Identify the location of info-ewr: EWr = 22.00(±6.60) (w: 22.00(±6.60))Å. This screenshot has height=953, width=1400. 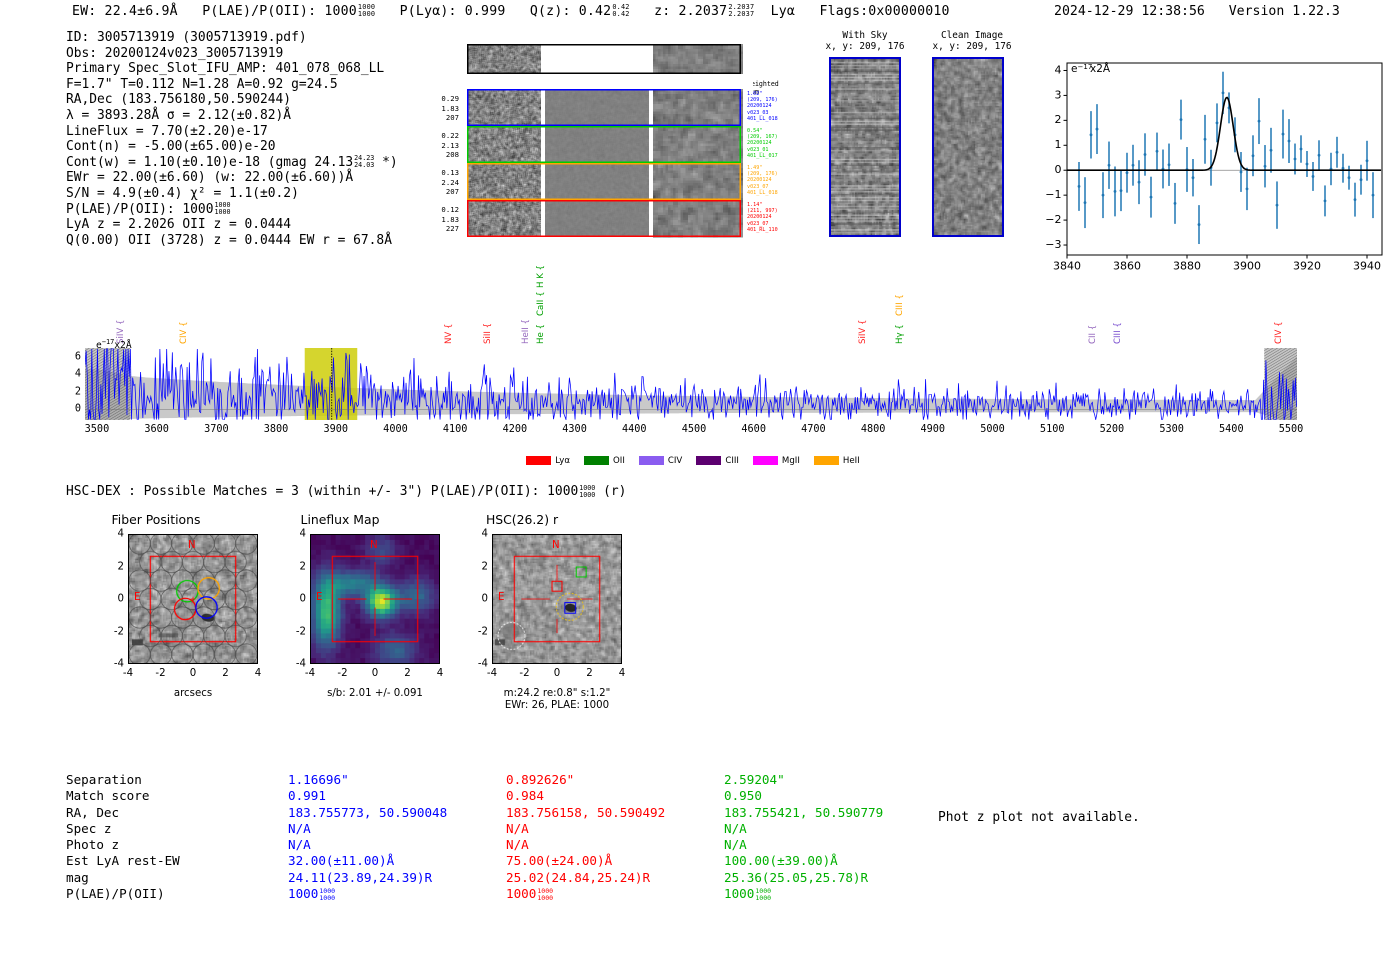
(210, 178).